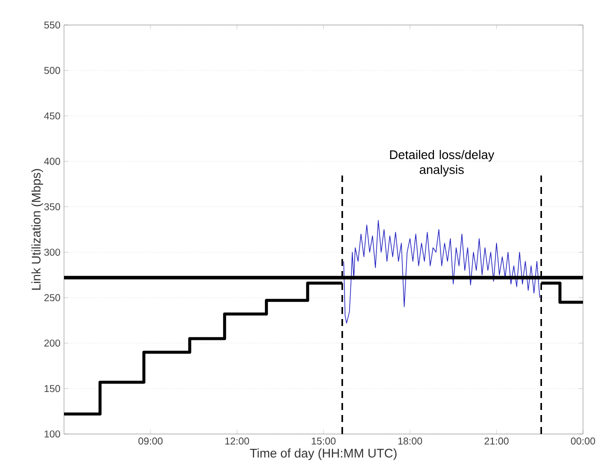 This screenshot has width=597, height=472. What do you see at coordinates (442, 163) in the screenshot?
I see `annotation: Detailed loss/delay analysis` at bounding box center [442, 163].